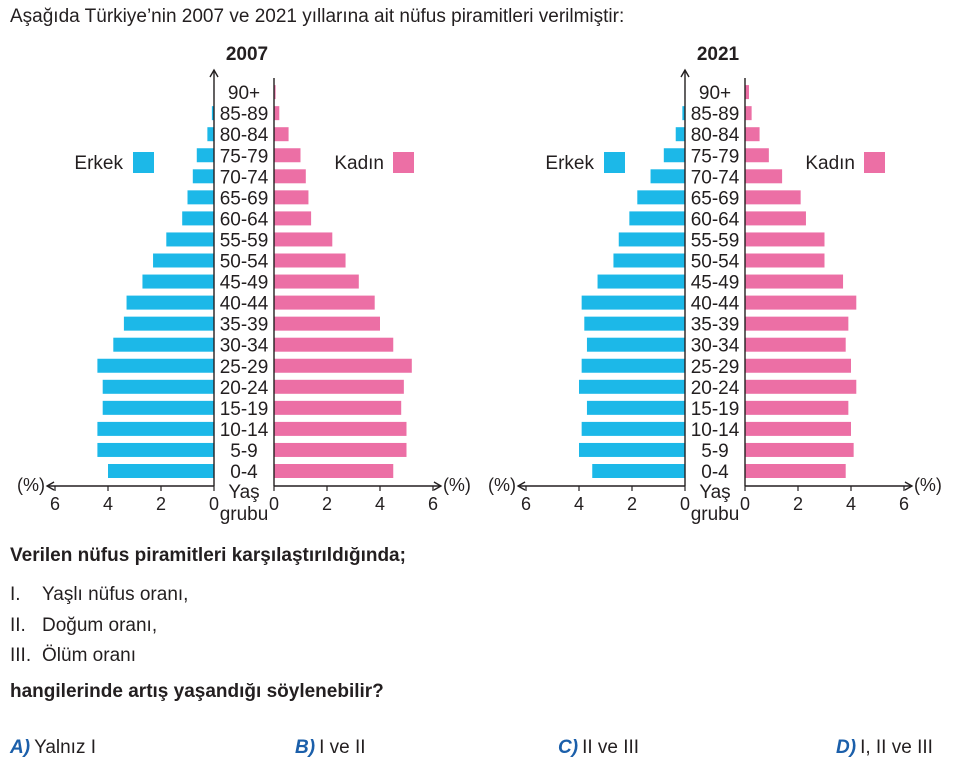 The width and height of the screenshot is (958, 770). I want to click on age-label-65-69: 65-69, so click(715, 198).